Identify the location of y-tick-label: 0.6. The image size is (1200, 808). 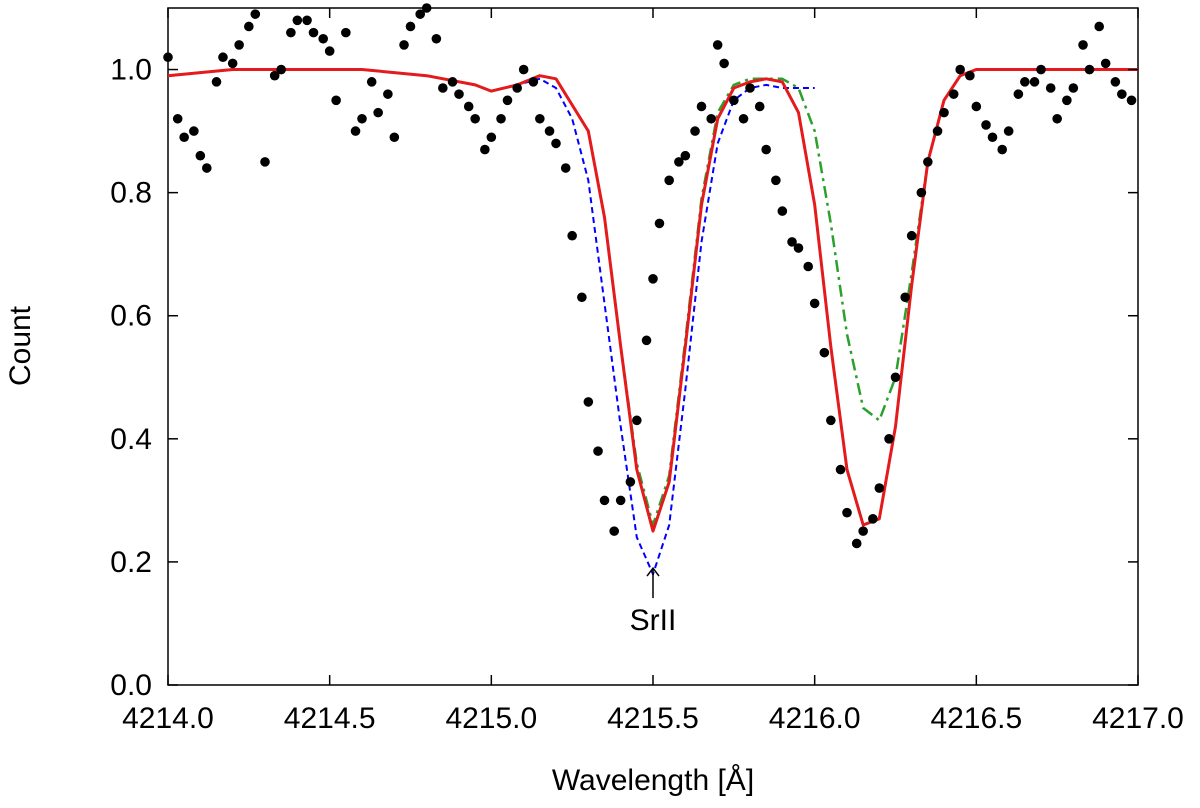
(131, 316).